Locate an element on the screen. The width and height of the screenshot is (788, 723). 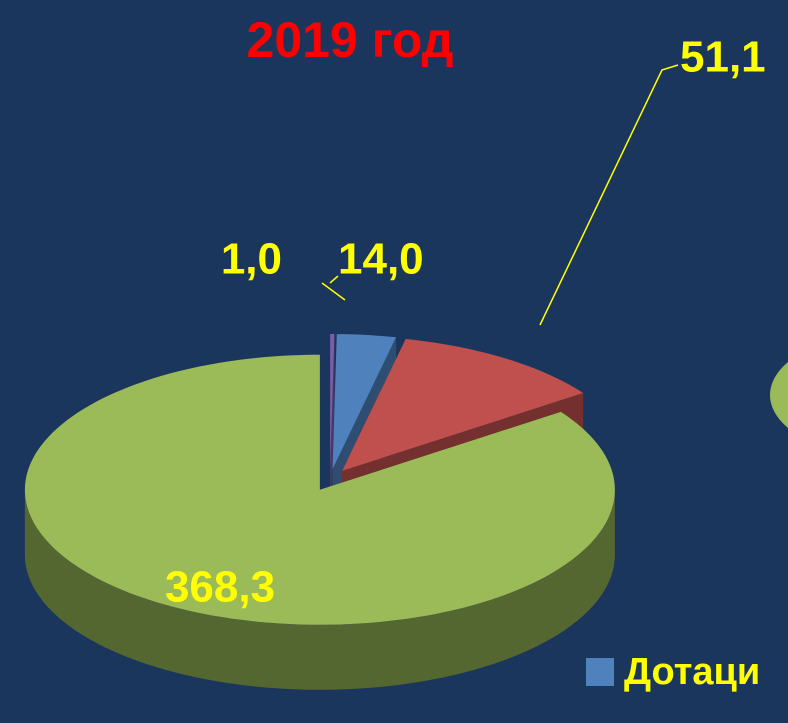
data-label: 51,1 is located at coordinates (723, 57).